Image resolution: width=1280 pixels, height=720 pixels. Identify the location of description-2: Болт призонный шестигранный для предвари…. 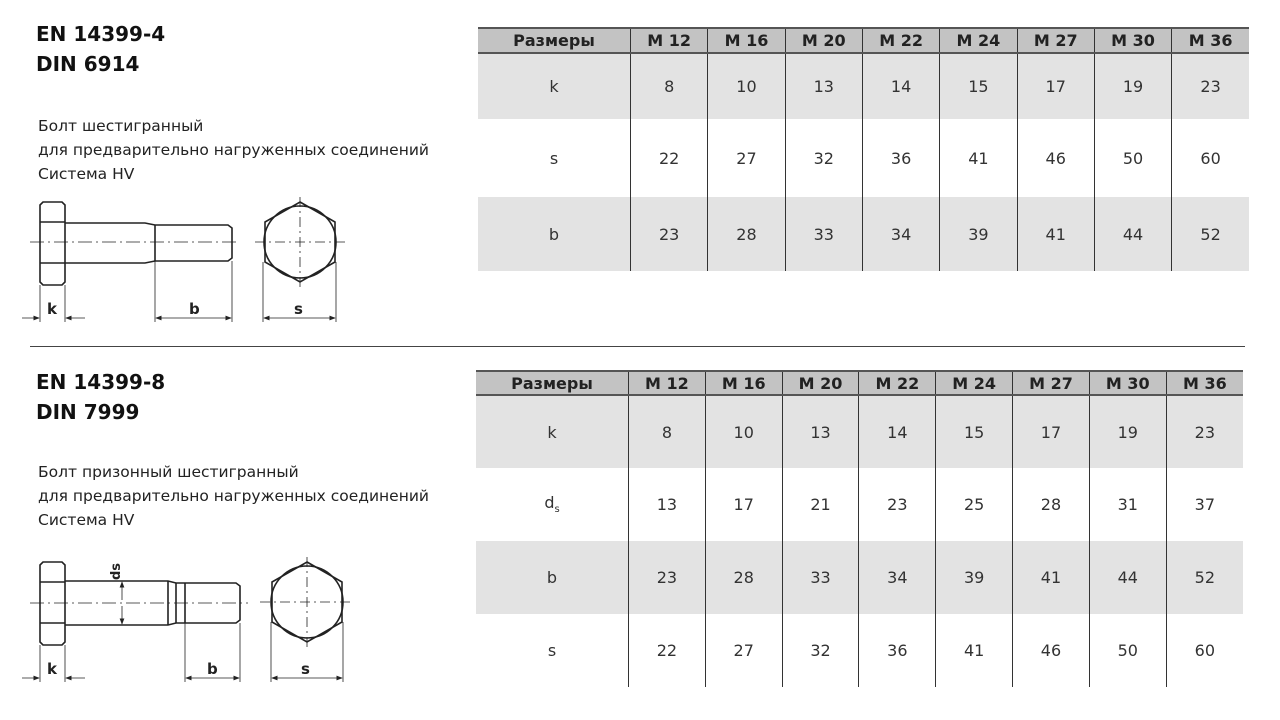
(233, 496).